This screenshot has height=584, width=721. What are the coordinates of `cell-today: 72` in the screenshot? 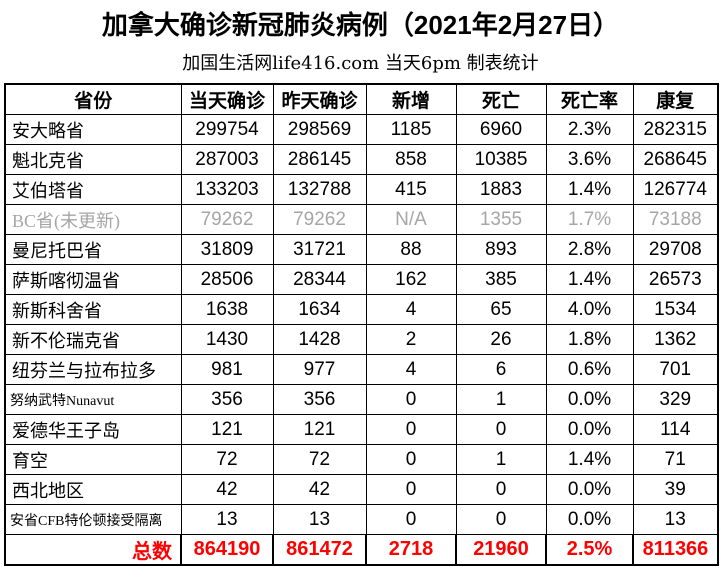 It's located at (227, 459).